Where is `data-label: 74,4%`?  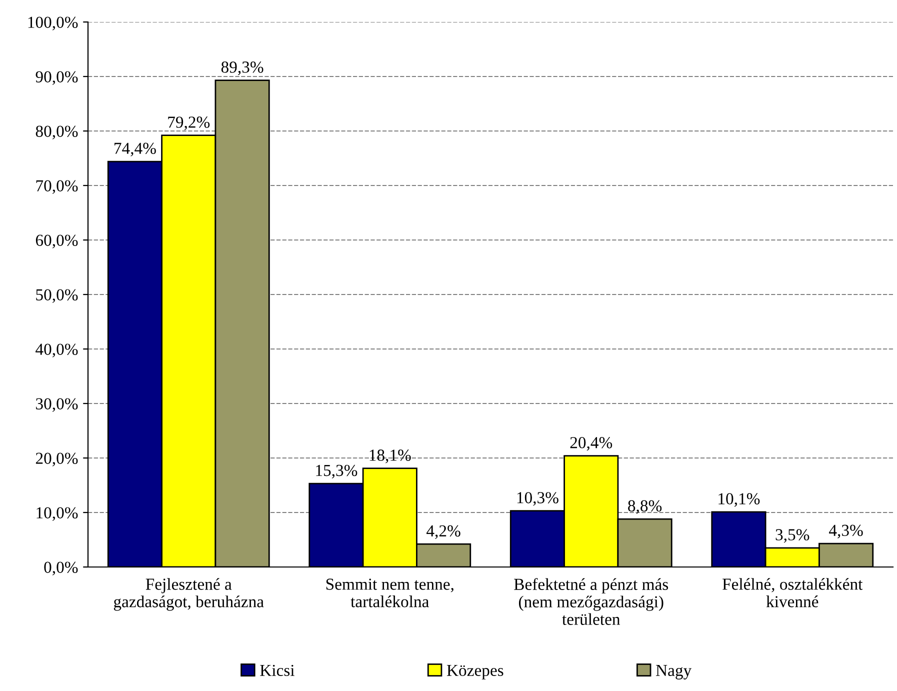 data-label: 74,4% is located at coordinates (135, 149).